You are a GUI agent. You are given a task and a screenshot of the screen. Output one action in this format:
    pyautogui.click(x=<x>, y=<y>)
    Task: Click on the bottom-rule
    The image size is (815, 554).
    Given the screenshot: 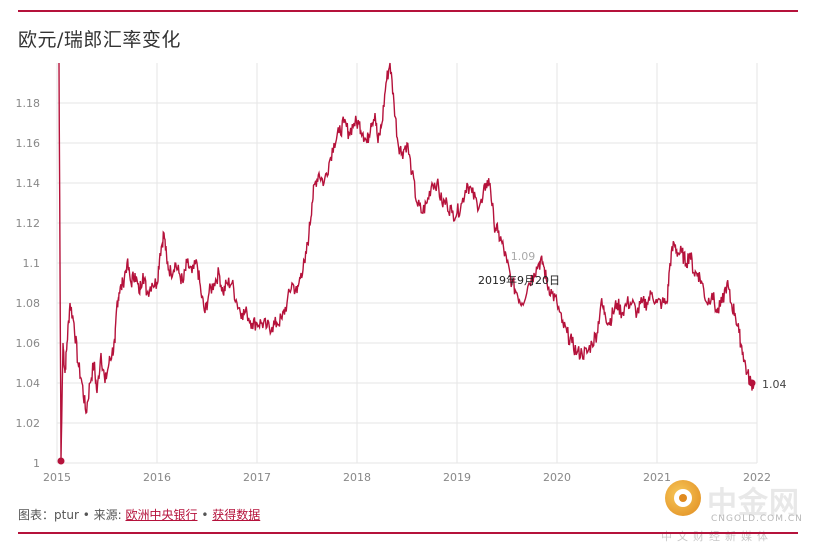 What is the action you would take?
    pyautogui.click(x=408, y=533)
    